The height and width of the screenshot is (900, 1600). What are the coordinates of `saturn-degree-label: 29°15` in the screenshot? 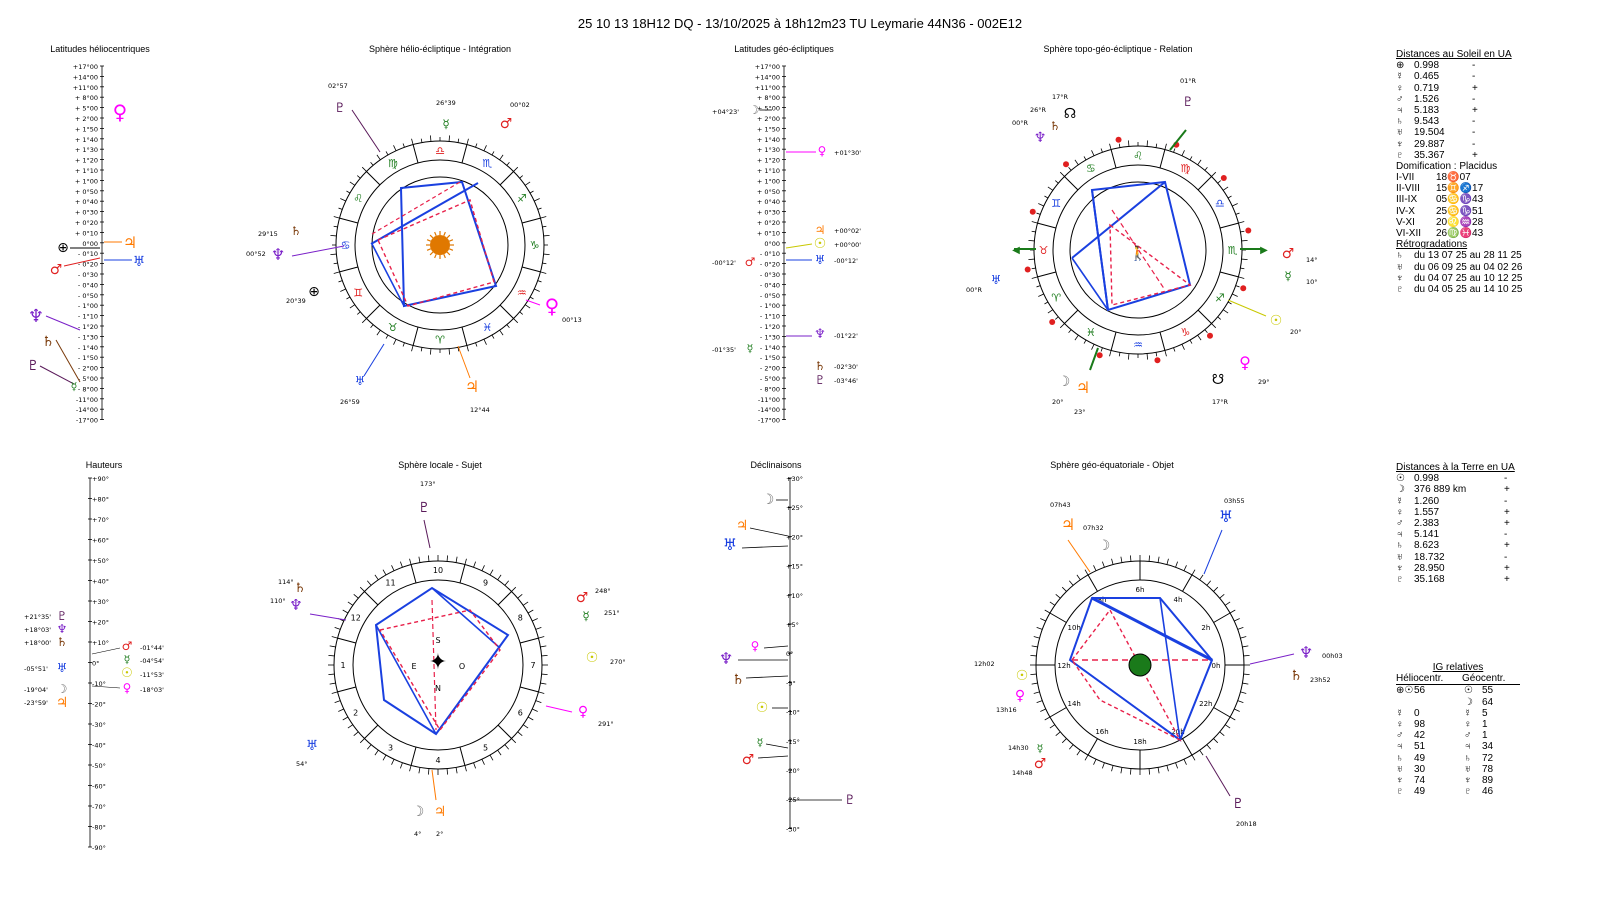 It's located at (268, 234).